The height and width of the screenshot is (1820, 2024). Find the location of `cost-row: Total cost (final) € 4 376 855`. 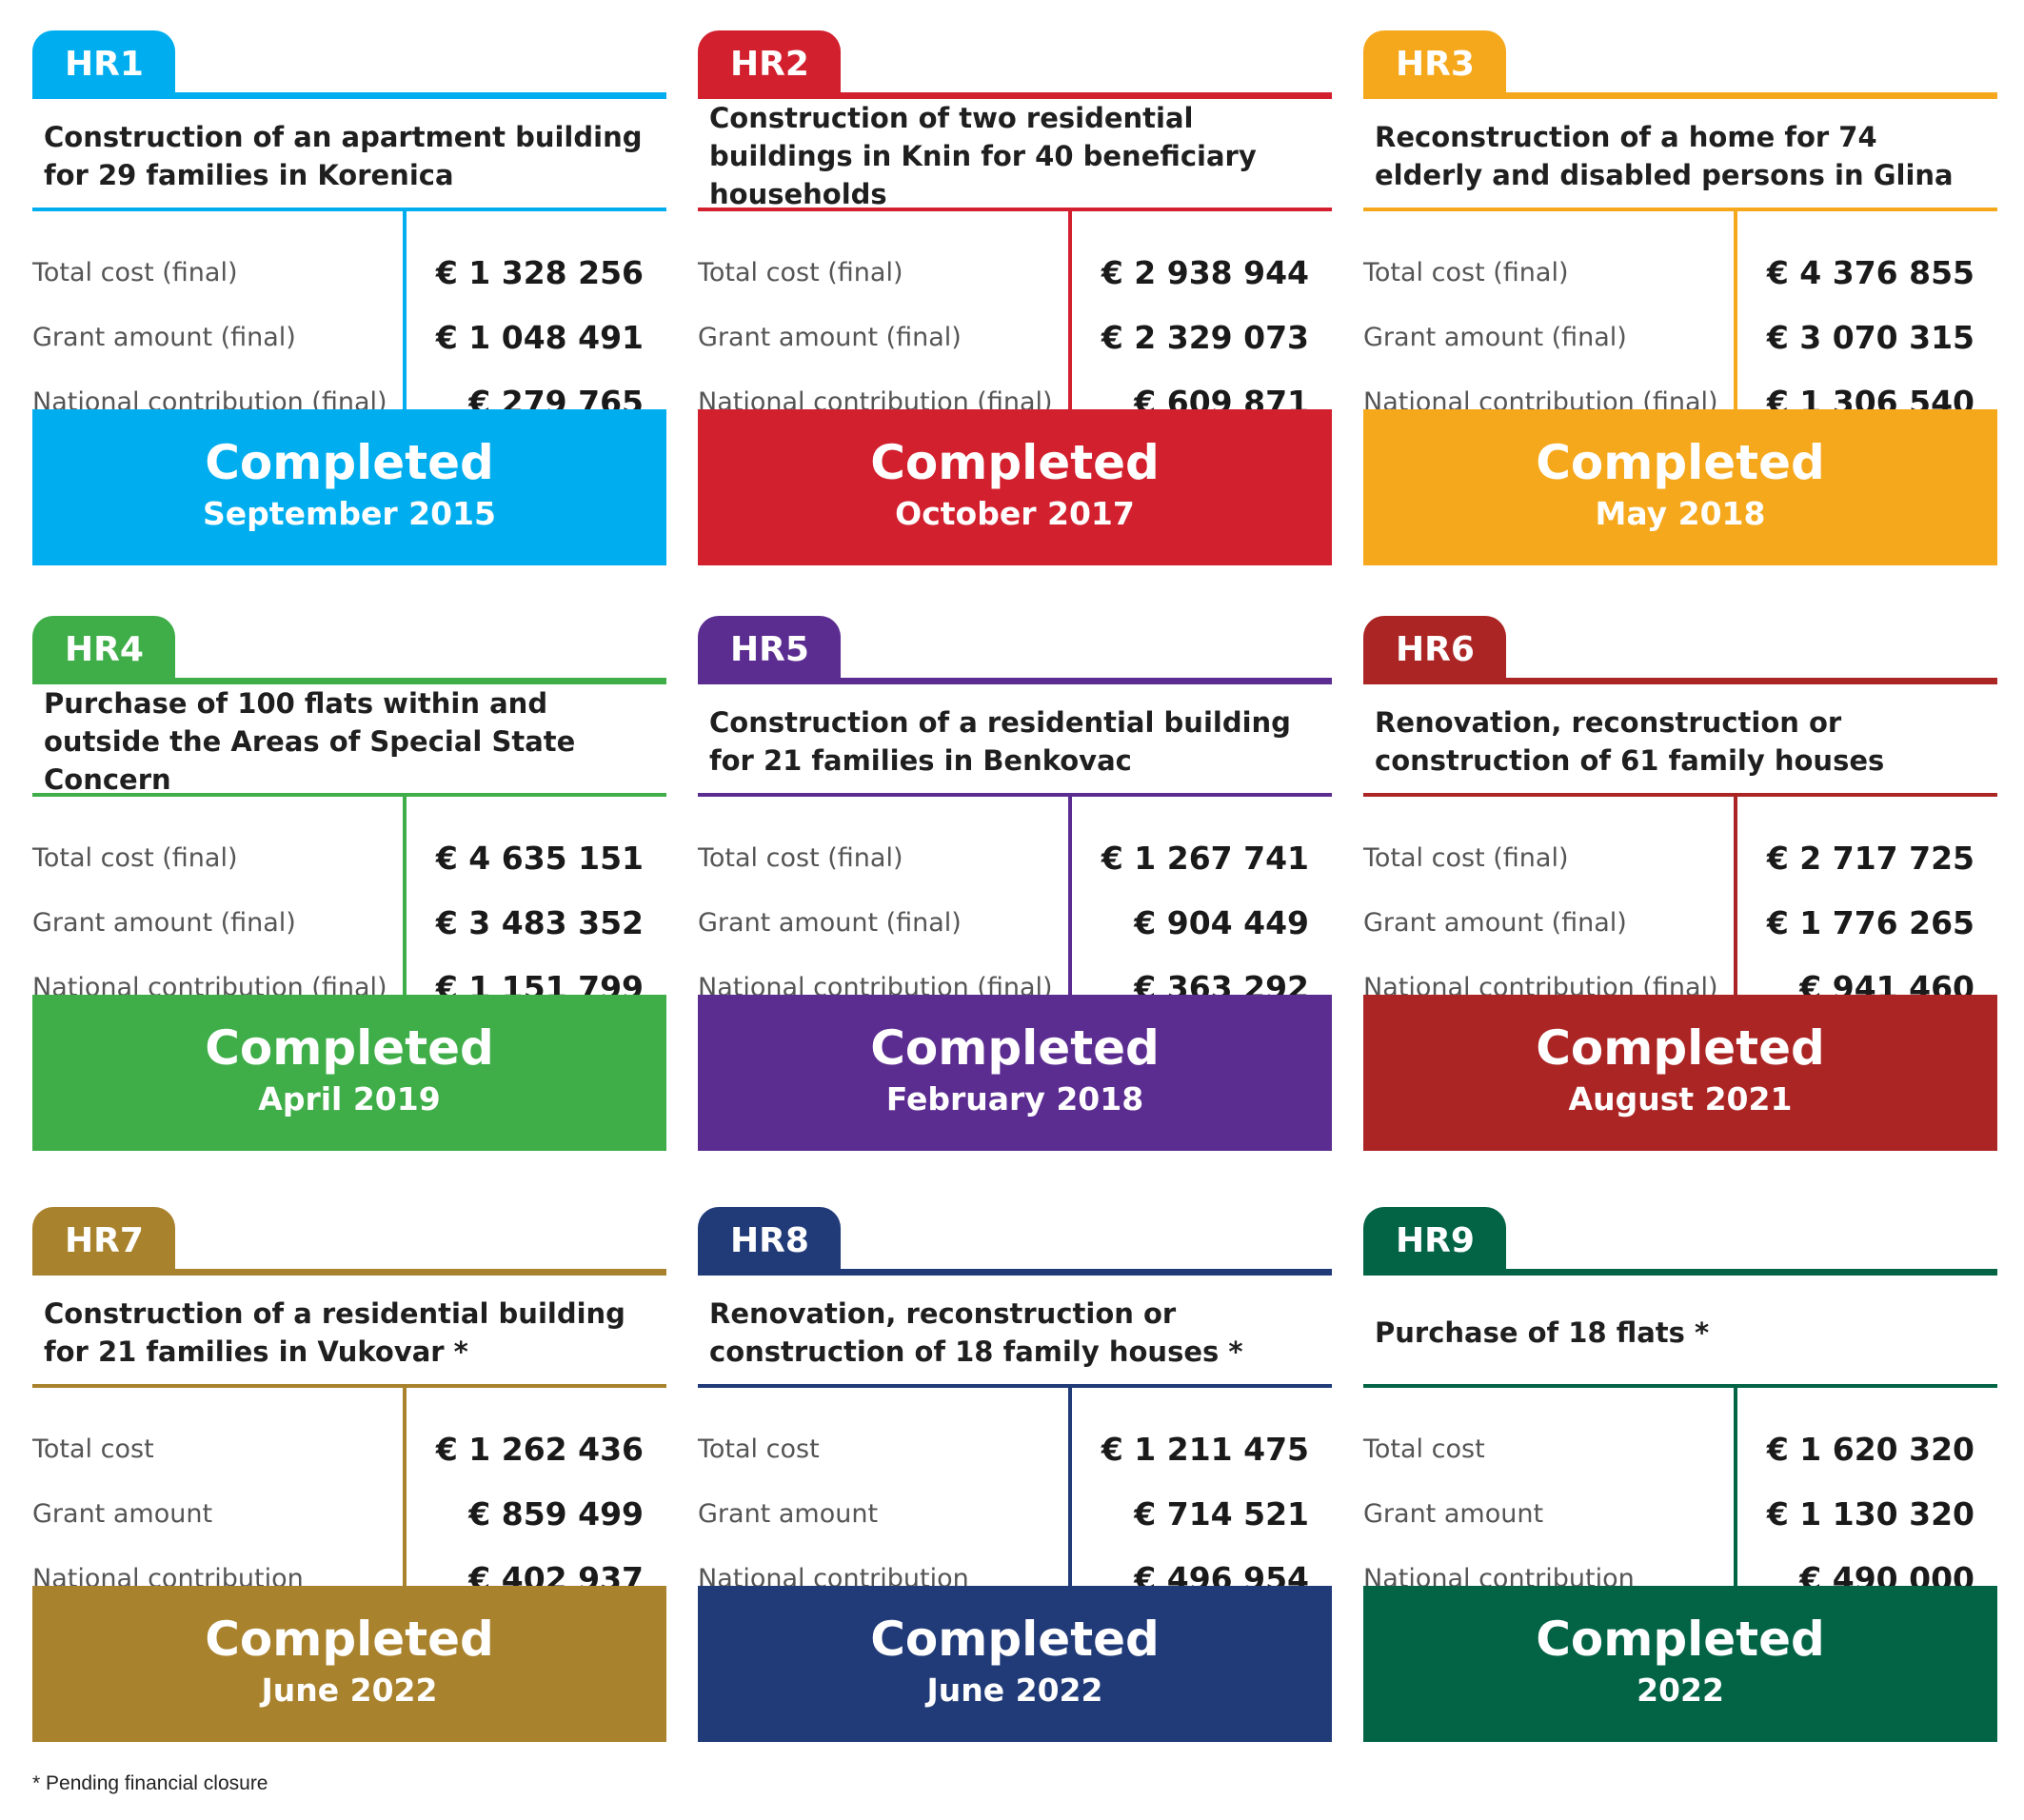

cost-row: Total cost (final) € 4 376 855 is located at coordinates (1680, 273).